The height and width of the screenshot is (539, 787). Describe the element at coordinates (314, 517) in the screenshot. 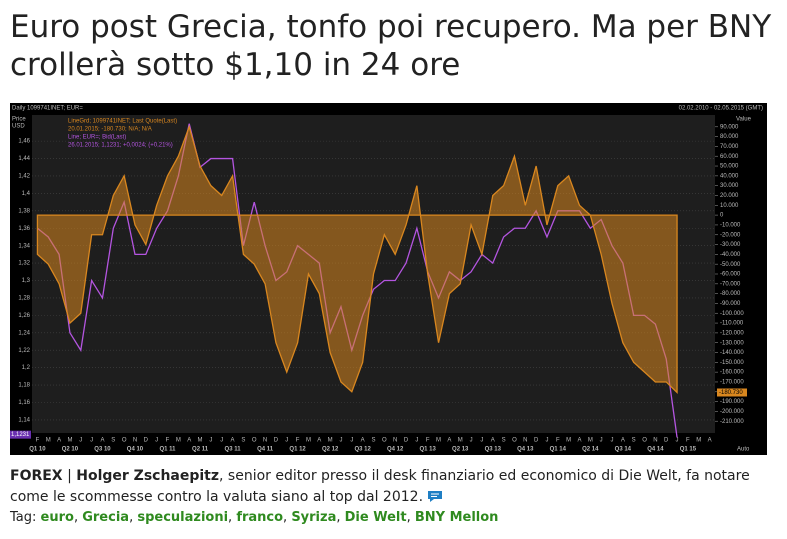

I see `tag-link: Syriza` at that location.